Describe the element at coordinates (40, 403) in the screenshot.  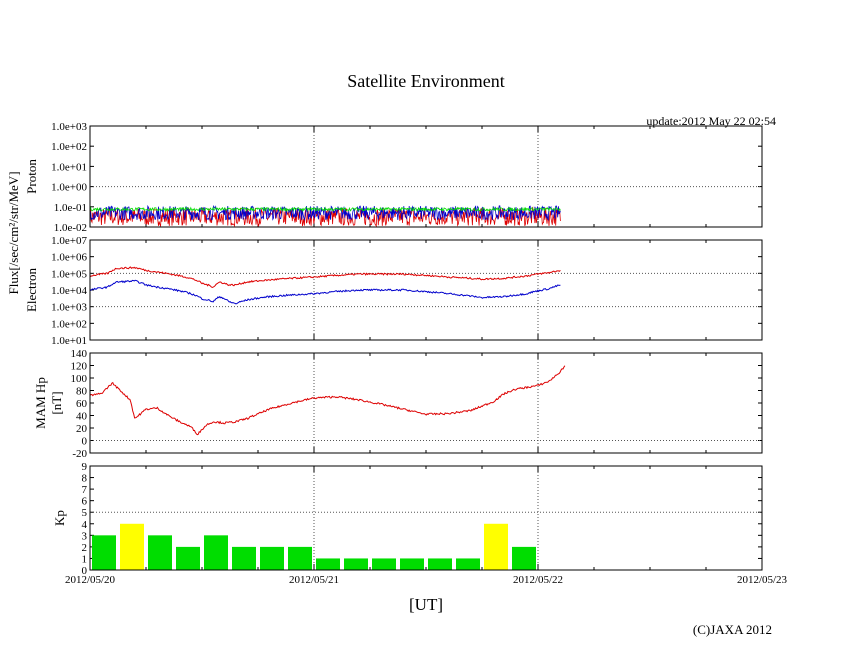
I see `y-axis-label-mam-hp: MAM Hp` at that location.